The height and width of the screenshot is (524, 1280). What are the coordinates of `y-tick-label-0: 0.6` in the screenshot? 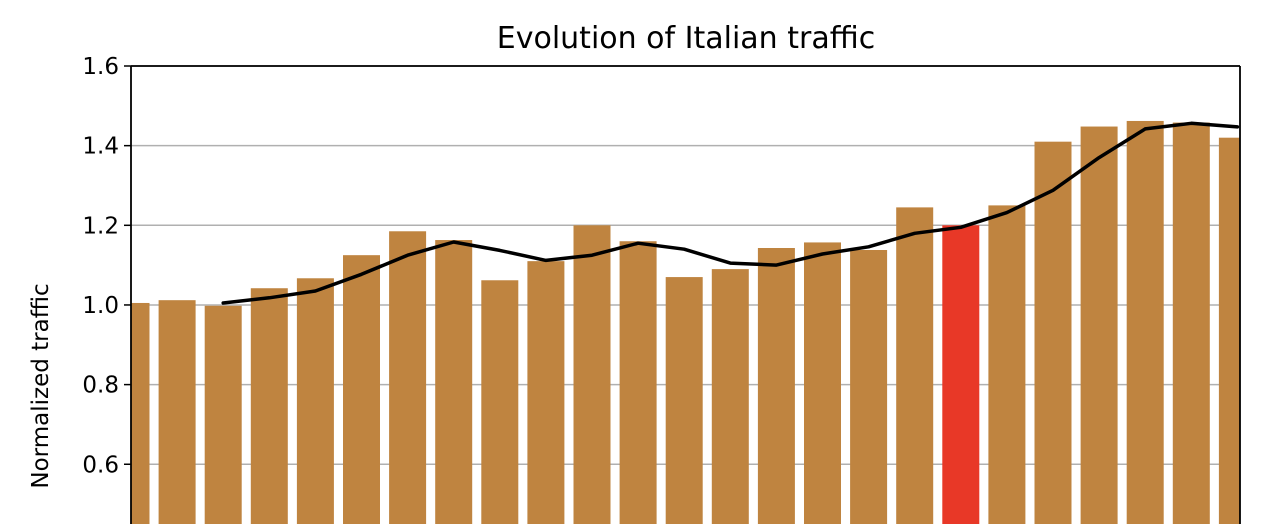 It's located at (100, 465).